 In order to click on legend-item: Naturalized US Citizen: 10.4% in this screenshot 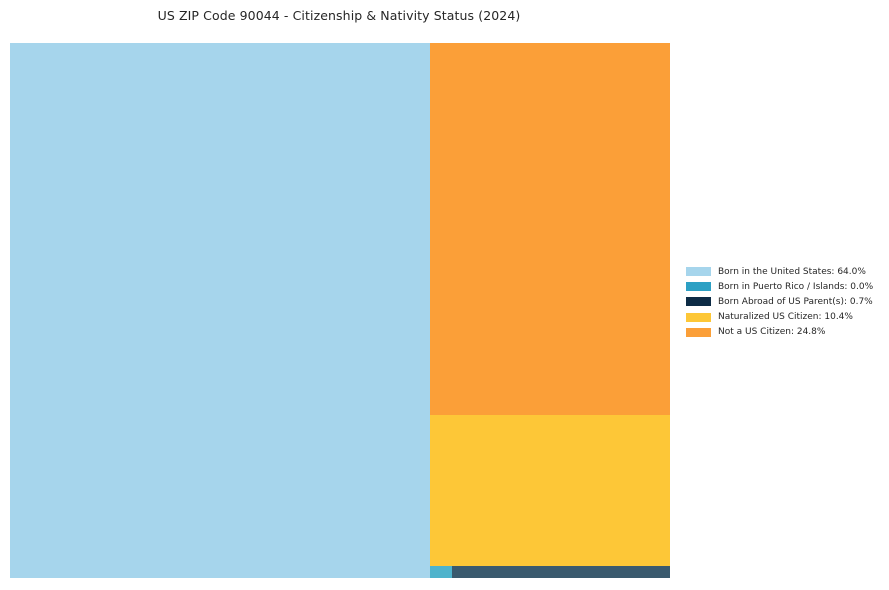, I will do `click(786, 317)`.